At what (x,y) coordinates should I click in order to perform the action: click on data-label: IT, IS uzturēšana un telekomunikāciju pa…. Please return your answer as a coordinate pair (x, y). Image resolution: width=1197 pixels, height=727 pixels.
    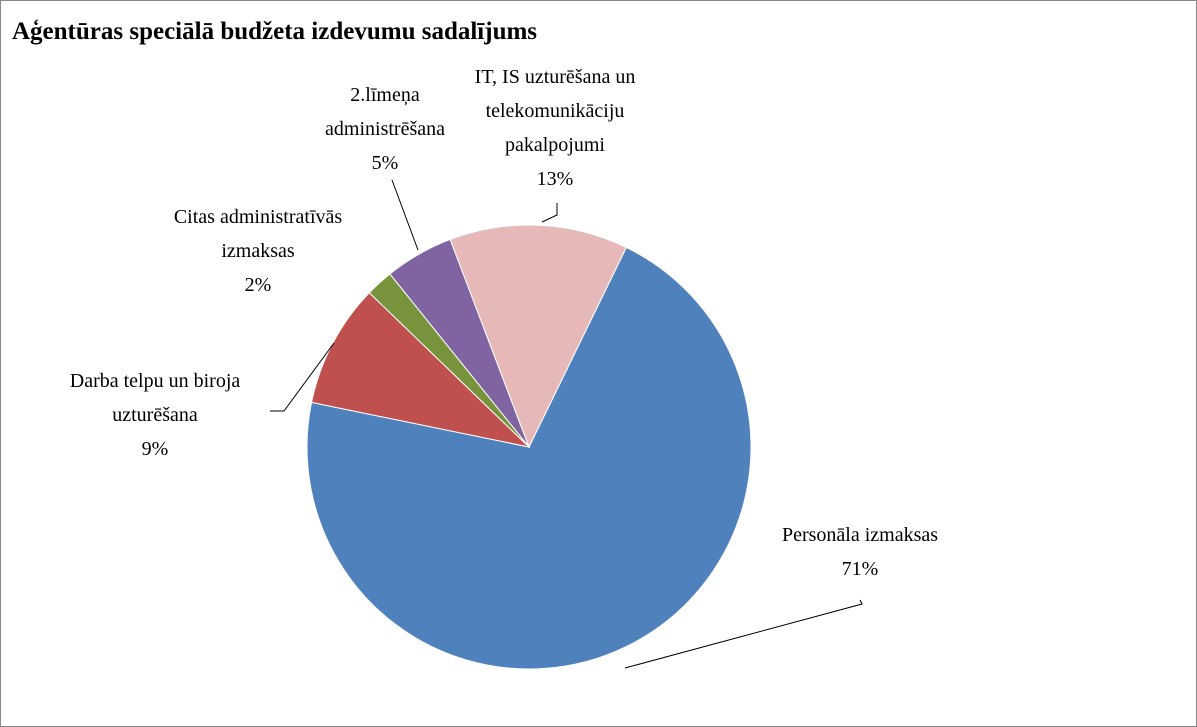
    Looking at the image, I should click on (555, 128).